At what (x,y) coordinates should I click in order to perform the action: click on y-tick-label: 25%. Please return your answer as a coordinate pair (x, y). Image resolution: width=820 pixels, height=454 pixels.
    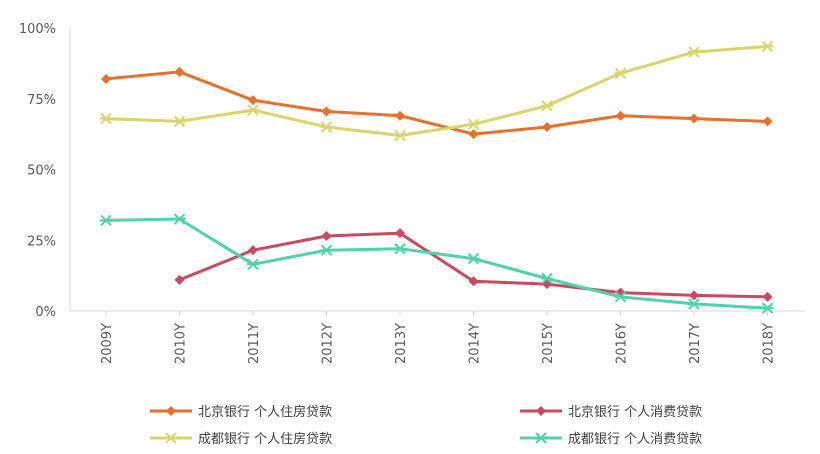
    Looking at the image, I should click on (41, 241).